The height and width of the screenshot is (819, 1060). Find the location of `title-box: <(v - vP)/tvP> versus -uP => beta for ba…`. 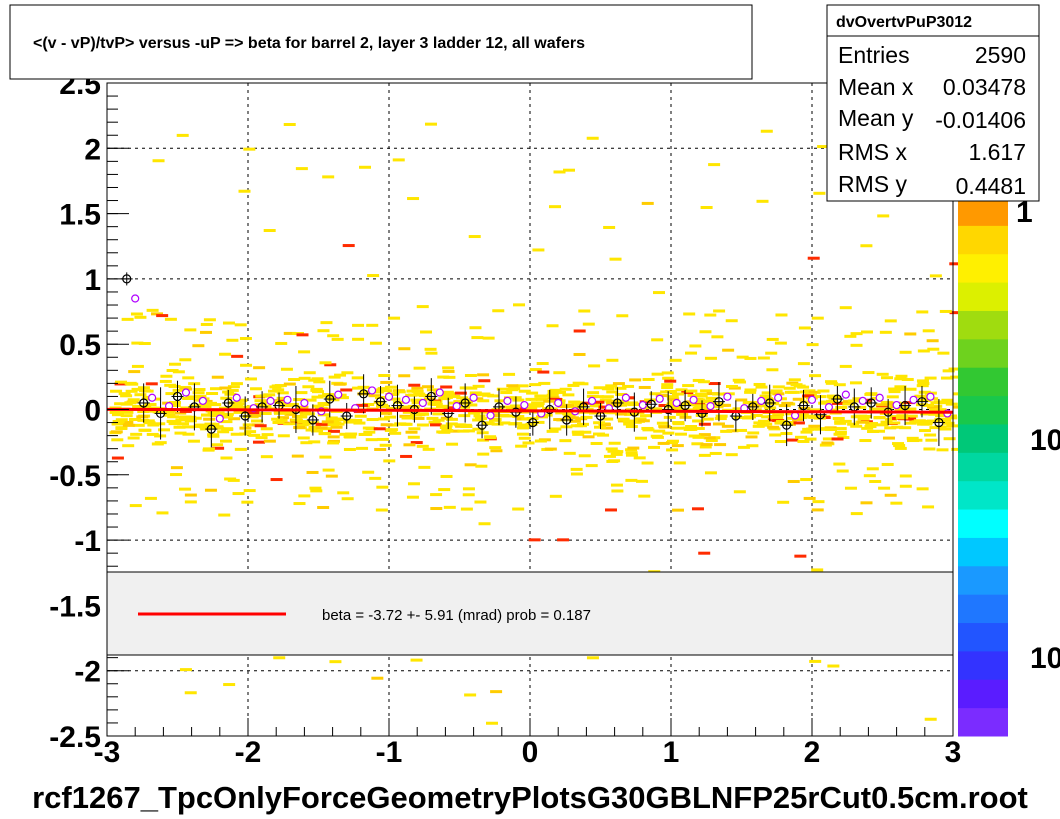

title-box: <(v - vP)/tvP> versus -uP => beta for ba… is located at coordinates (381, 42).